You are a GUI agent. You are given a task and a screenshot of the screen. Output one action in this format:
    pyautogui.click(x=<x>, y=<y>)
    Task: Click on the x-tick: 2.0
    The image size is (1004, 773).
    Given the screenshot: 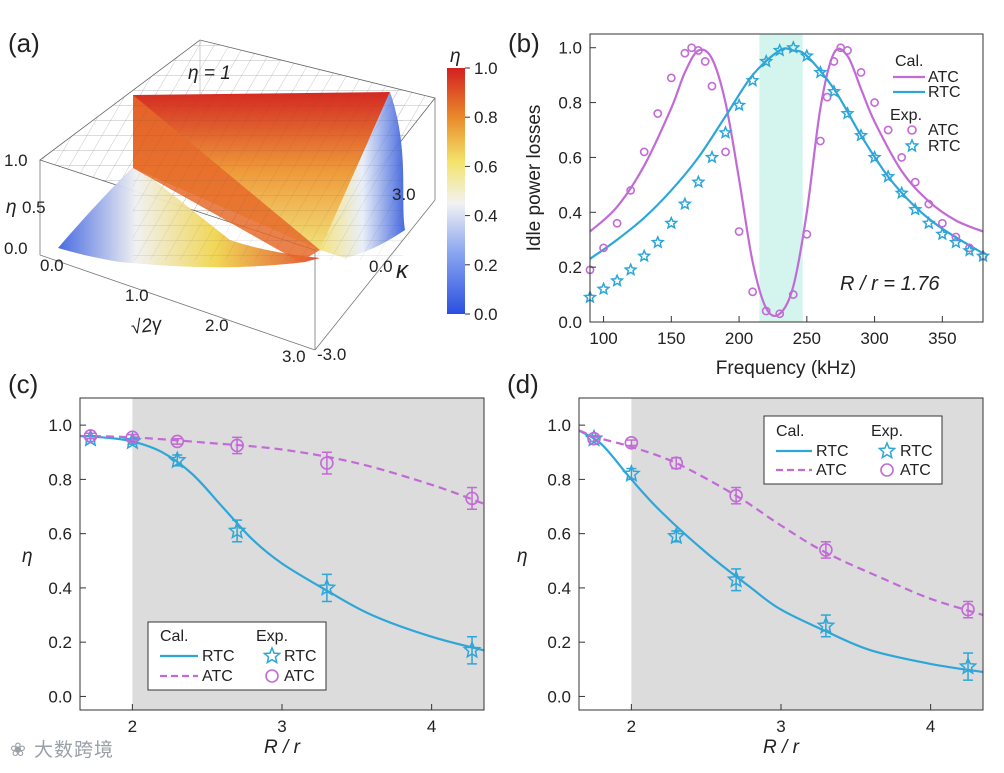 What is the action you would take?
    pyautogui.click(x=217, y=325)
    